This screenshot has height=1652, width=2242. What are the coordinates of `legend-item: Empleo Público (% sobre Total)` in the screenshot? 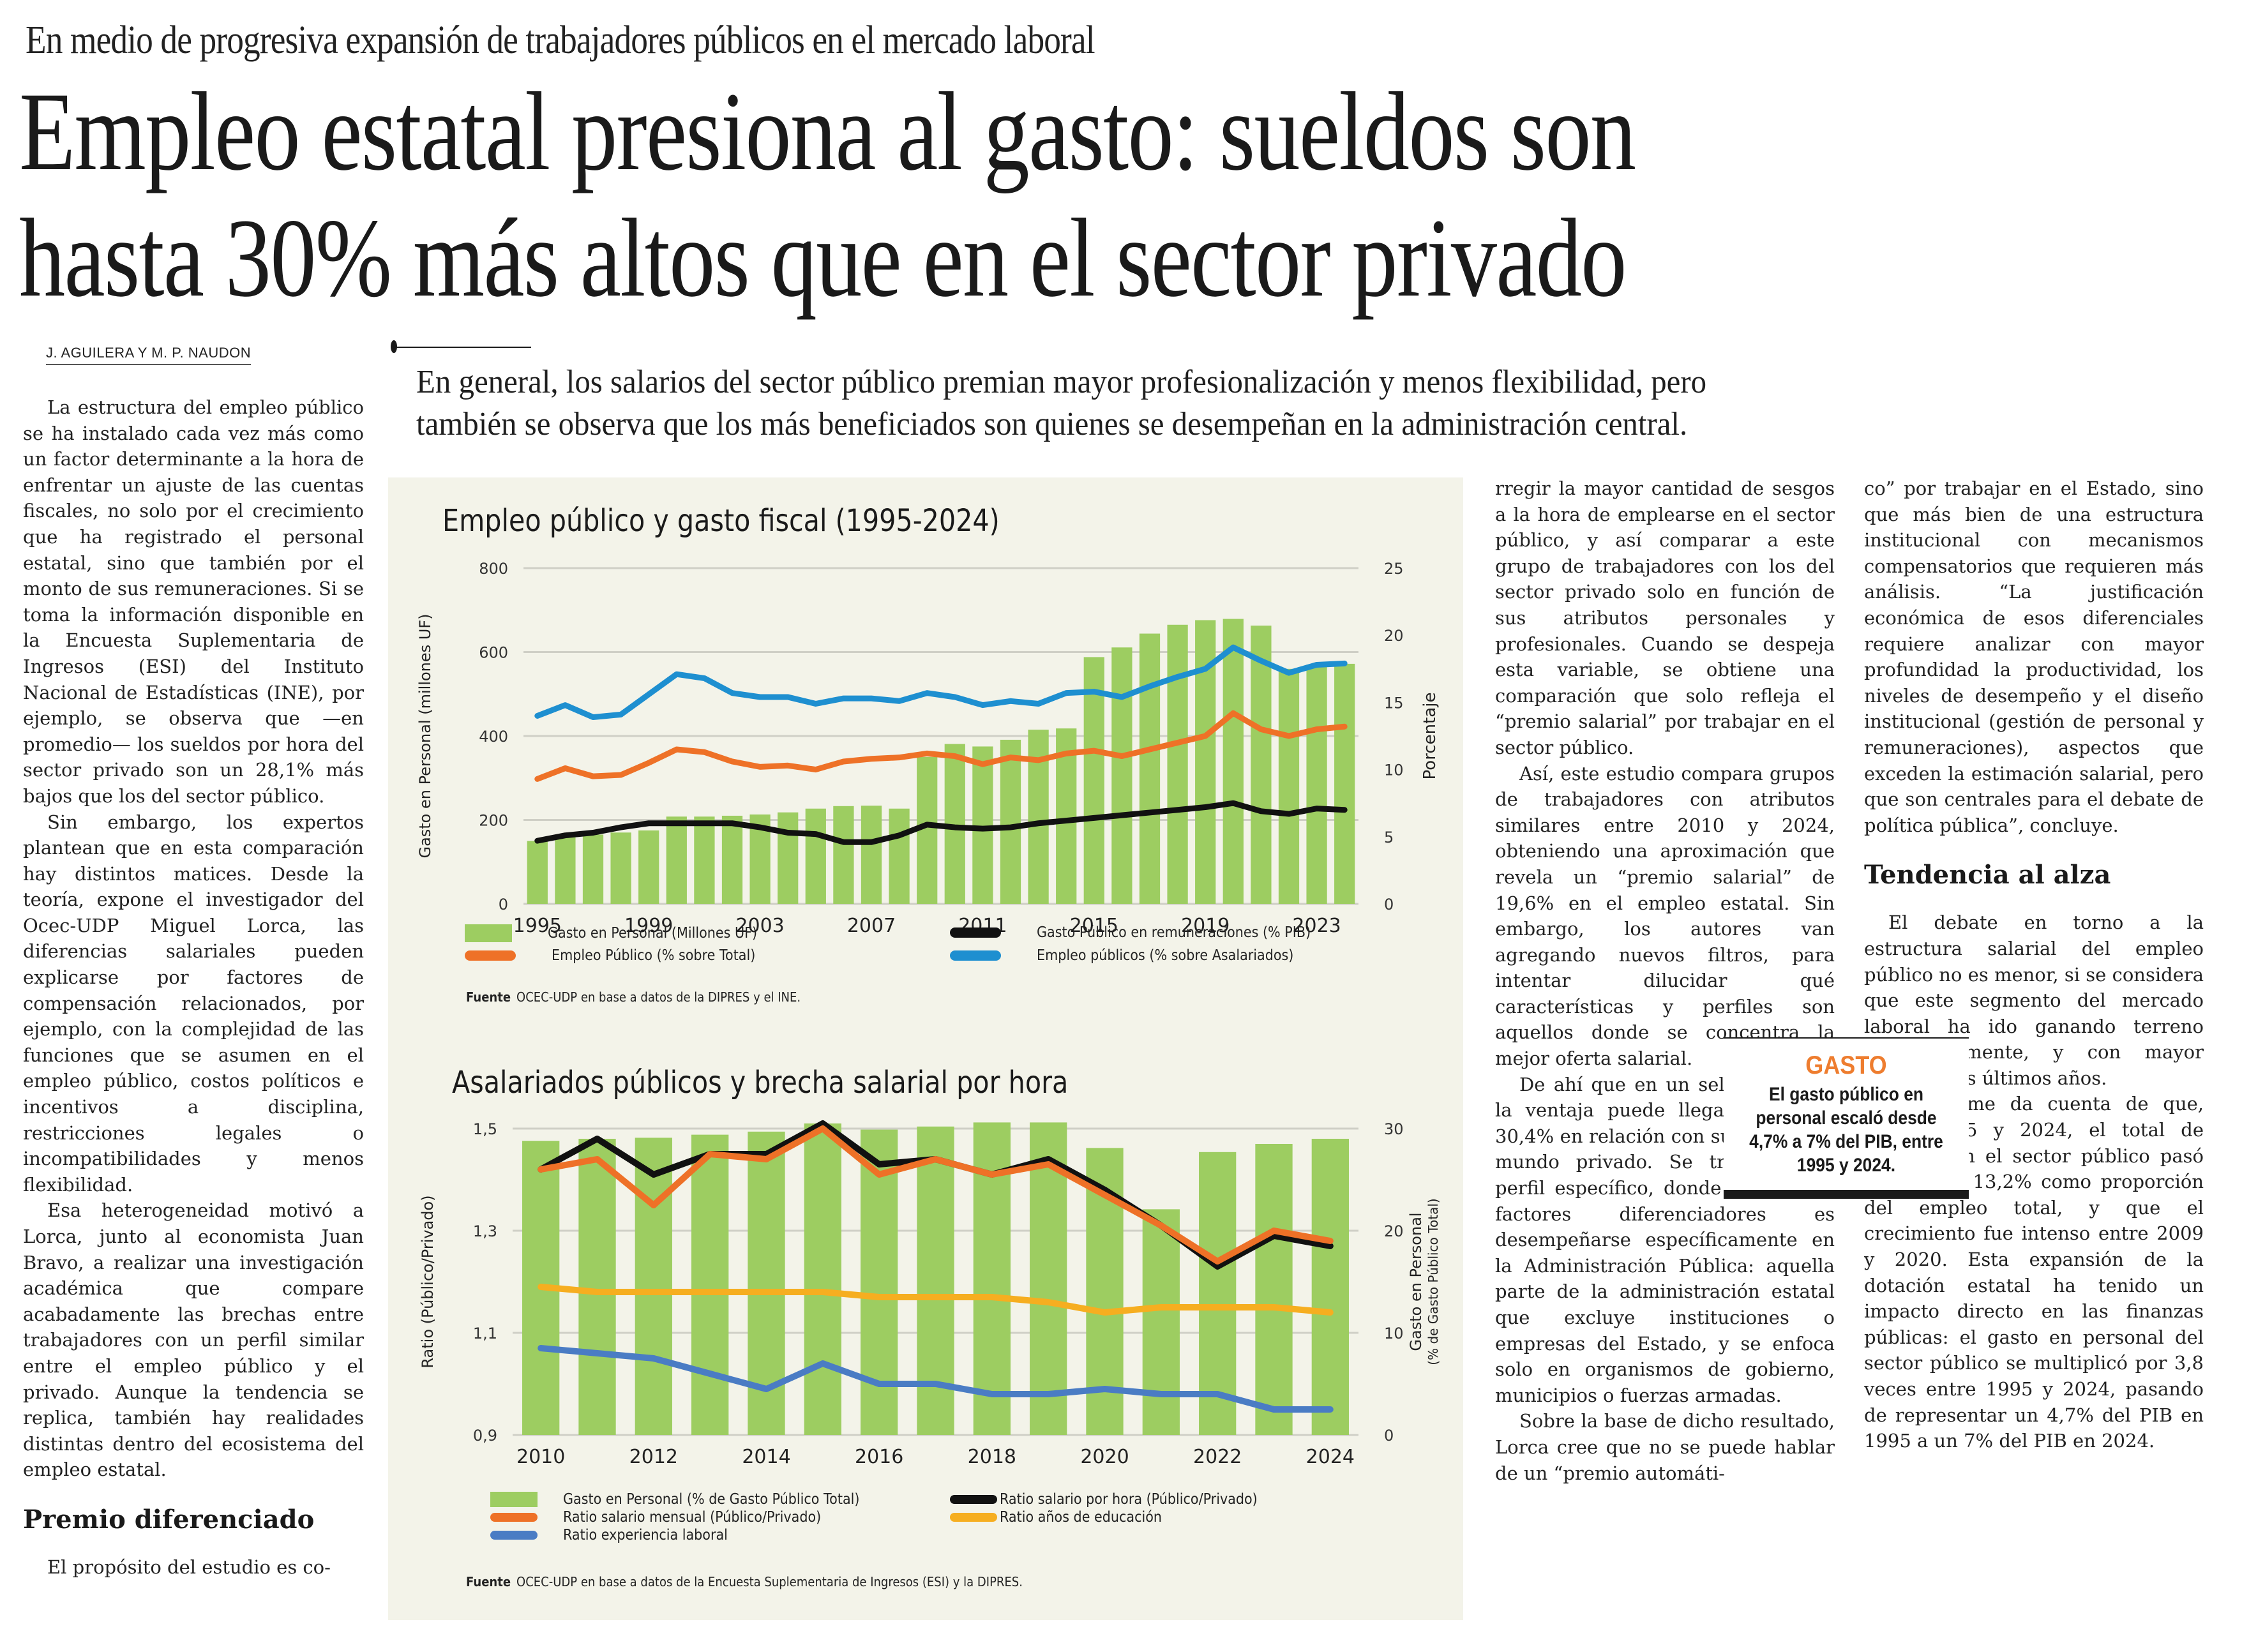 It's located at (621, 955).